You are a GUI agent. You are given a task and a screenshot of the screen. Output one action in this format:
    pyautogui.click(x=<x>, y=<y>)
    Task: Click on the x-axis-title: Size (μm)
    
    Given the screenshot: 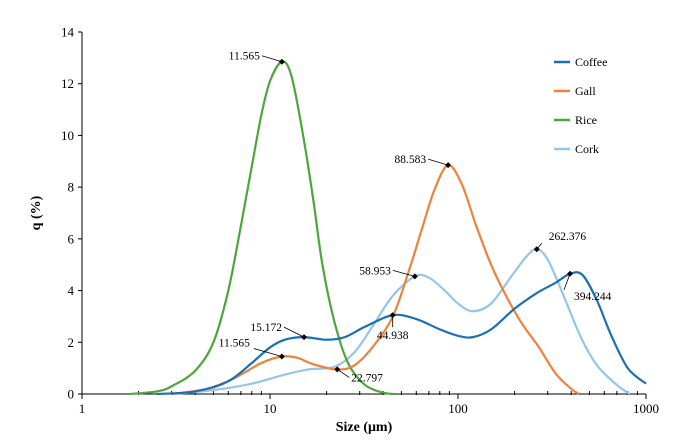 What is the action you would take?
    pyautogui.click(x=364, y=427)
    